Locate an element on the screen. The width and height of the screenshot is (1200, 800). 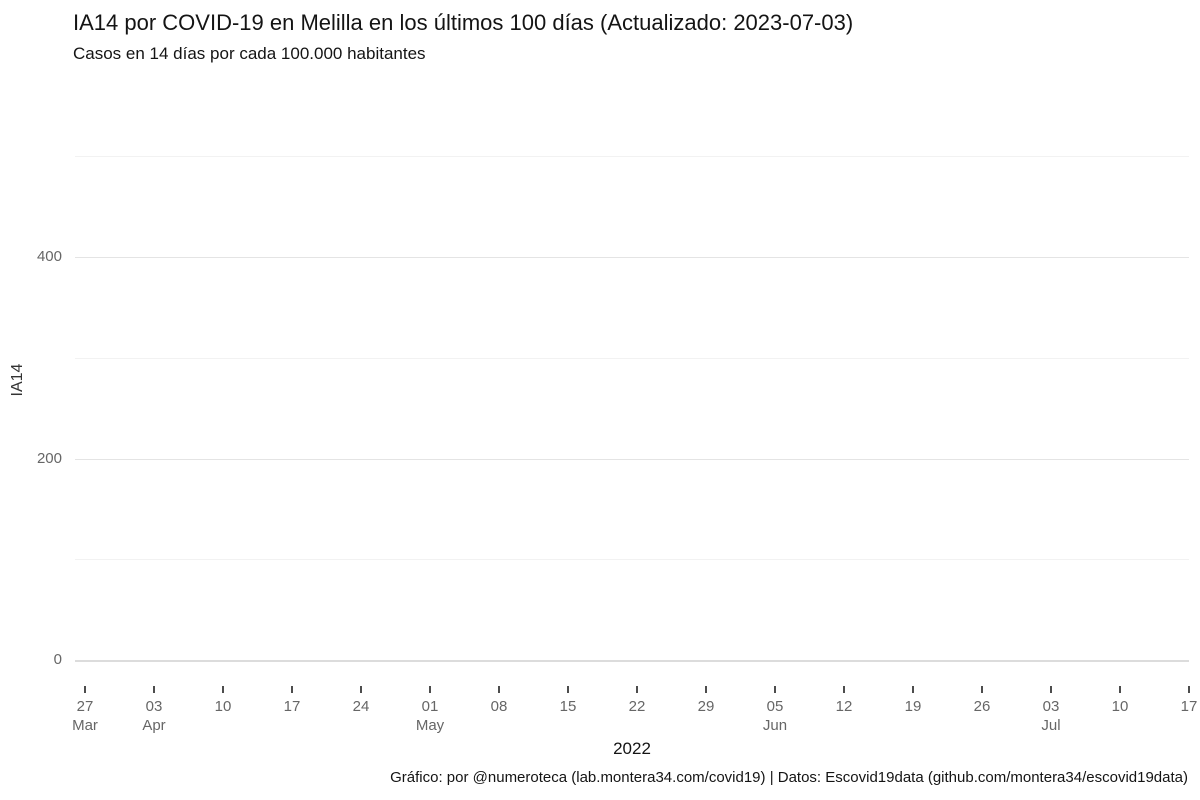
x-axis-title: 2022 is located at coordinates (632, 748).